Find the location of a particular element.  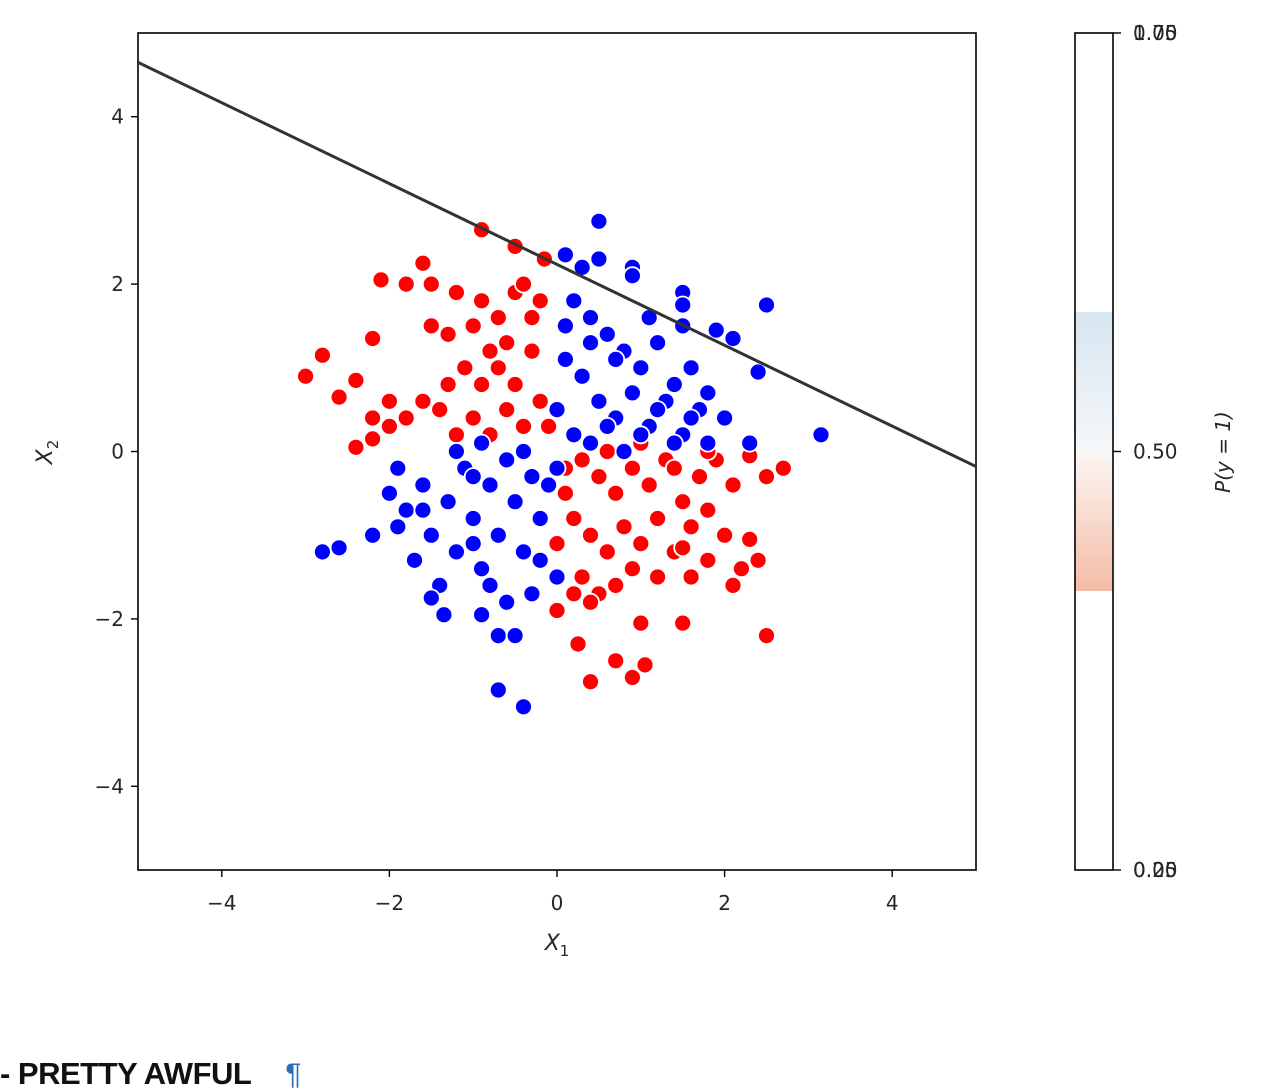

colorbar-tick-label: 0.50 is located at coordinates (1155, 452).